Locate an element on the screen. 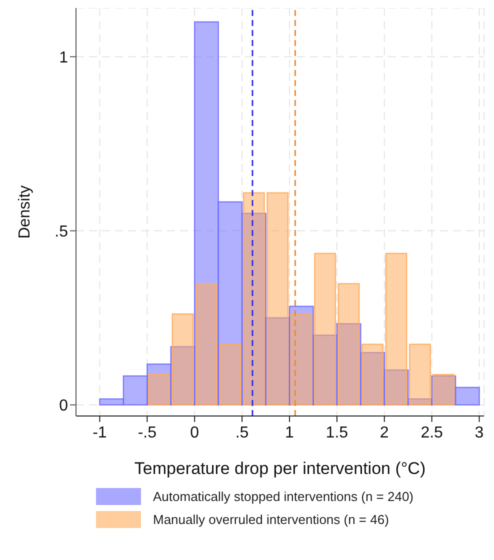 This screenshot has width=494, height=560. x-tick-label: 1 is located at coordinates (289, 433).